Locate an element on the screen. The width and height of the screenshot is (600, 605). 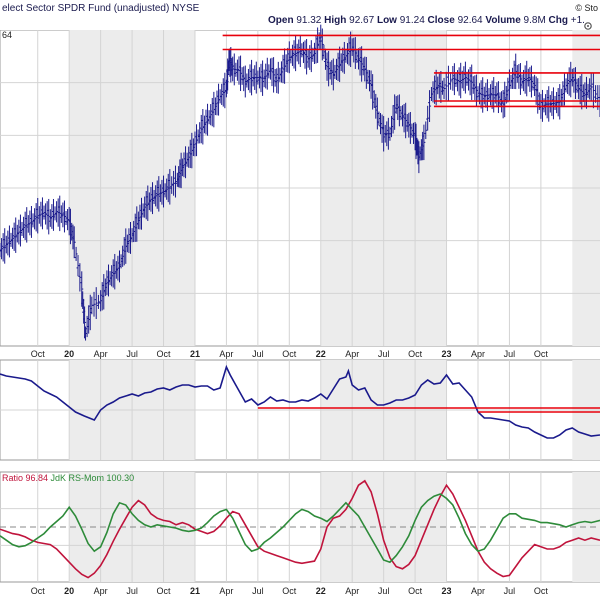
chart-title: elect Sector SPDR Fund (unadjusted) NYSE is located at coordinates (101, 8).